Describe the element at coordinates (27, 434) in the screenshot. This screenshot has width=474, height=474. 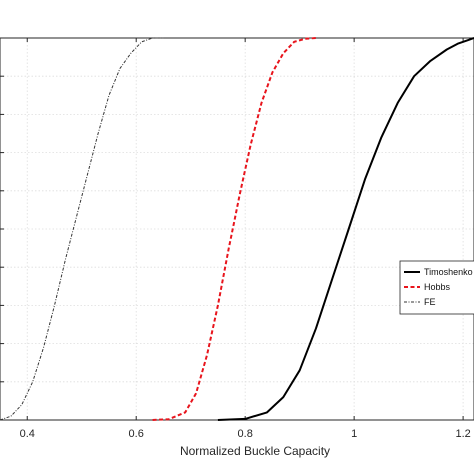
I see `x-tick-label-0: 0.4` at that location.